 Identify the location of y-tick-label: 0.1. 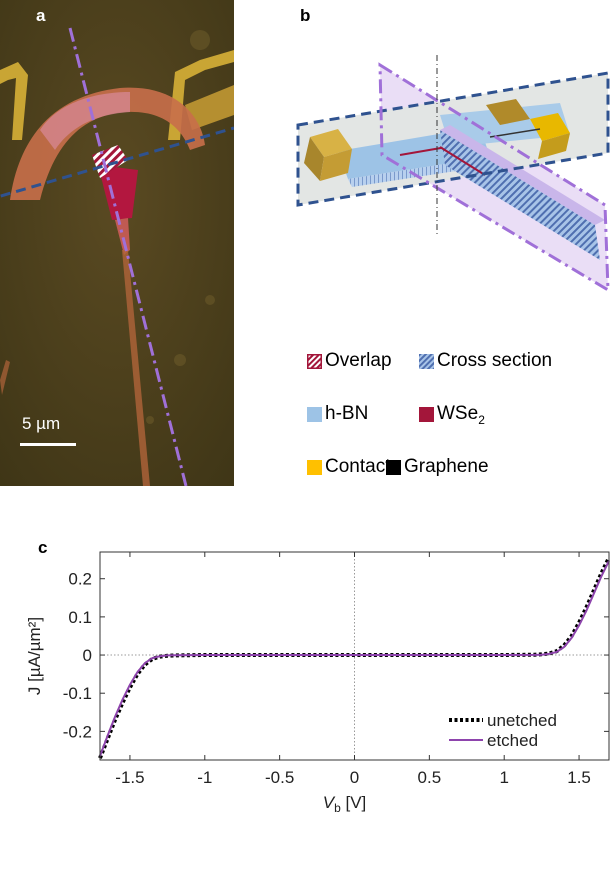
(80, 617).